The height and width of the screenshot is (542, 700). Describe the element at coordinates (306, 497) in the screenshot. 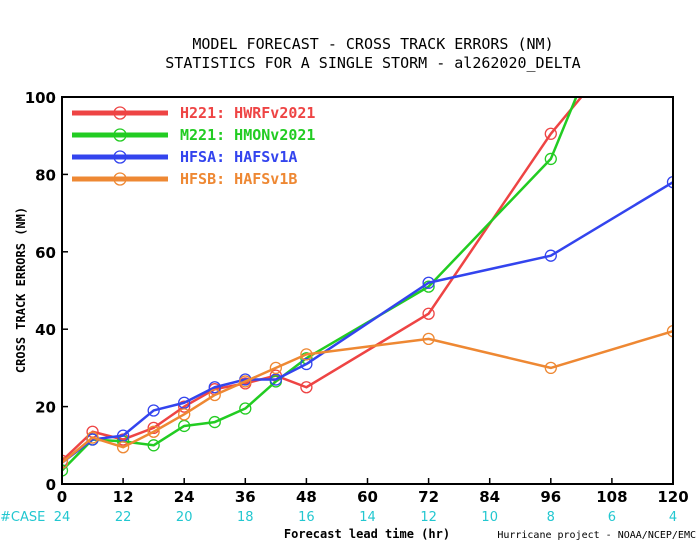

I see `x-tick-label: 48` at that location.